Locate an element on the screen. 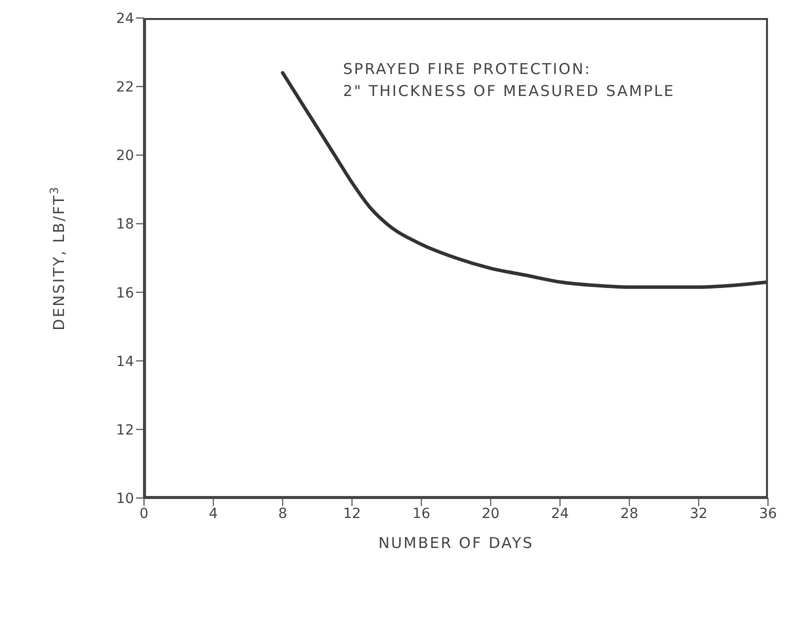  x-tick-label: 8 is located at coordinates (283, 514).